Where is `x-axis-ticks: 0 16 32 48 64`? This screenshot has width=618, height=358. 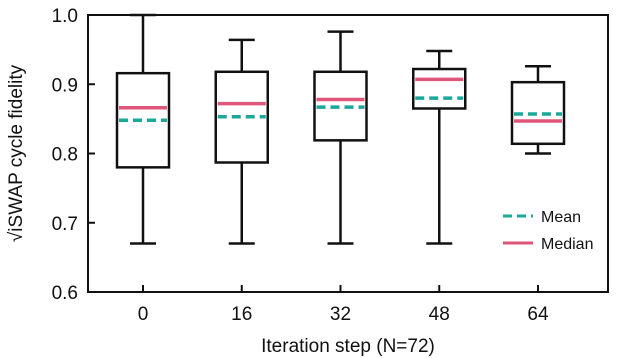 x-axis-ticks: 0 16 32 48 64 is located at coordinates (343, 305).